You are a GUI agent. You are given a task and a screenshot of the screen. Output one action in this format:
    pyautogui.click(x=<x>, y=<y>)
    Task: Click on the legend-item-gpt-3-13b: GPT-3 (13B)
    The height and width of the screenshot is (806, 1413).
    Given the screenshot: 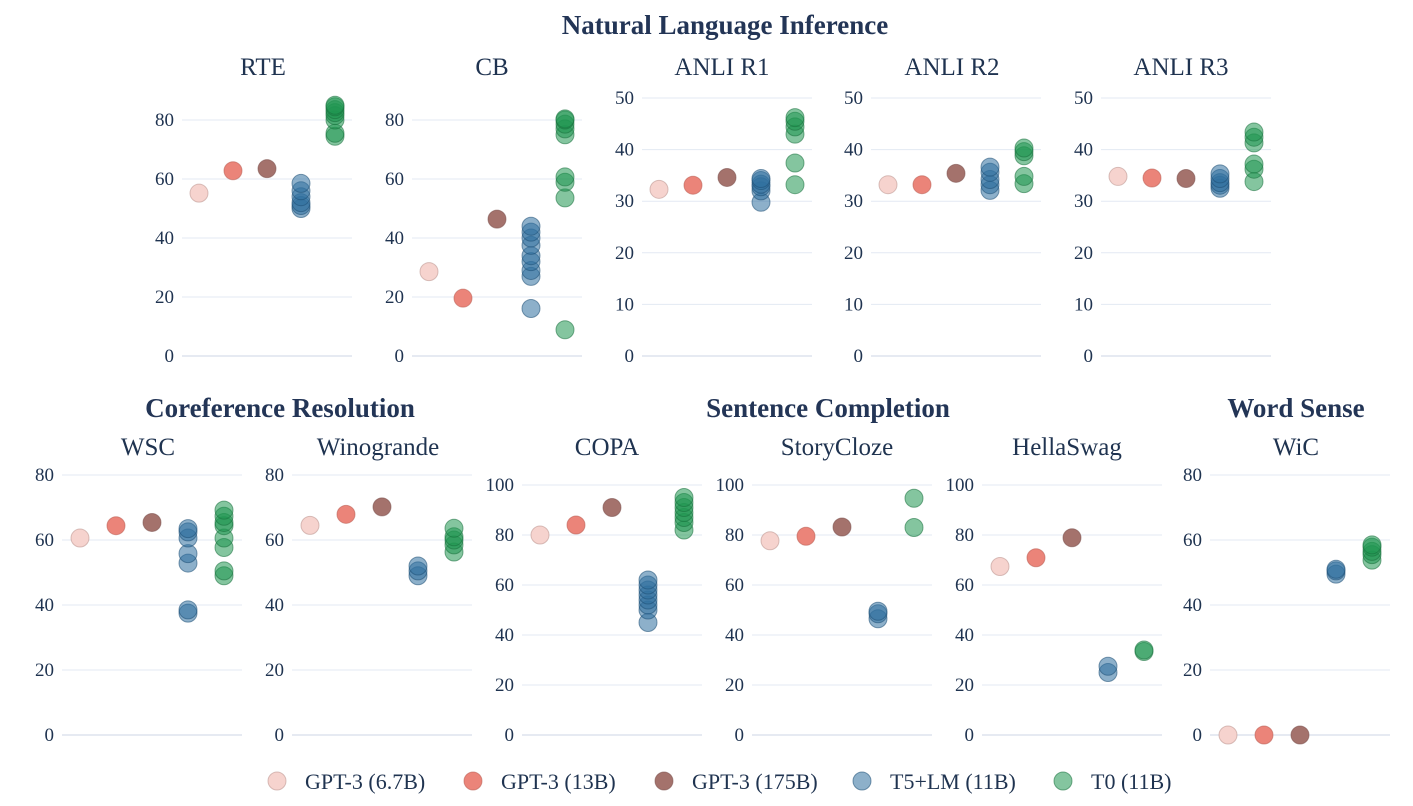 What is the action you would take?
    pyautogui.click(x=539, y=781)
    